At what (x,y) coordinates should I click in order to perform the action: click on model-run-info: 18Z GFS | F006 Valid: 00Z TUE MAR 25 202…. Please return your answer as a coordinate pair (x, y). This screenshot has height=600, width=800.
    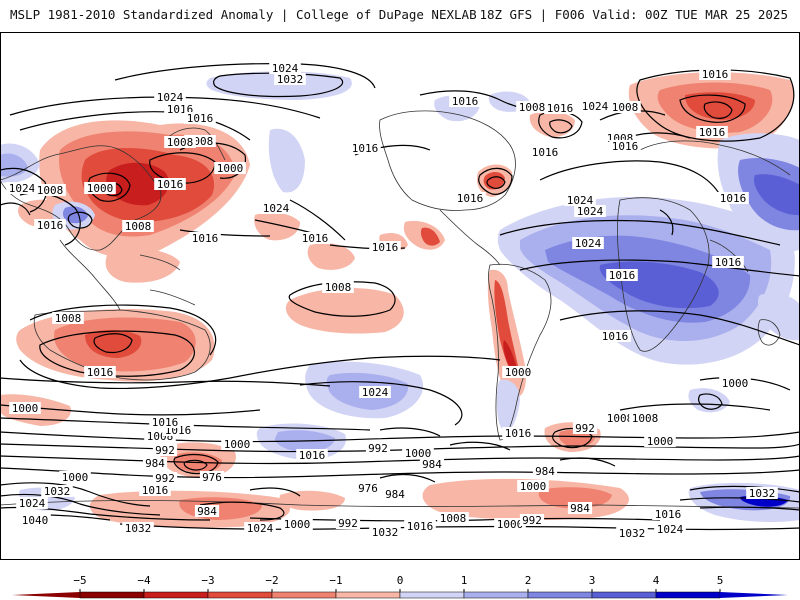
    Looking at the image, I should click on (633, 14).